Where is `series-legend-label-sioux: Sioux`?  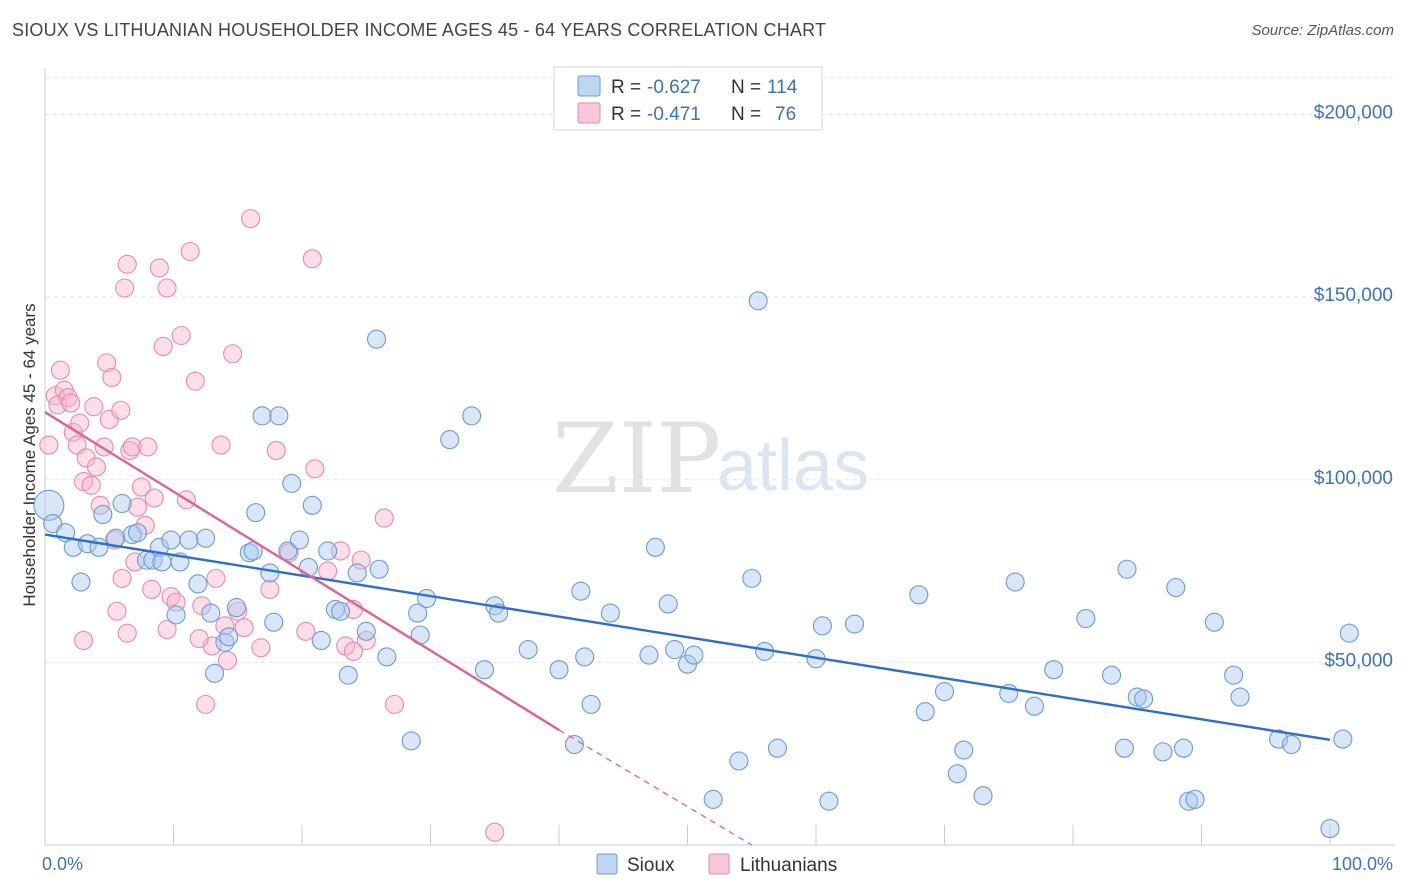
series-legend-label-sioux: Sioux is located at coordinates (651, 865).